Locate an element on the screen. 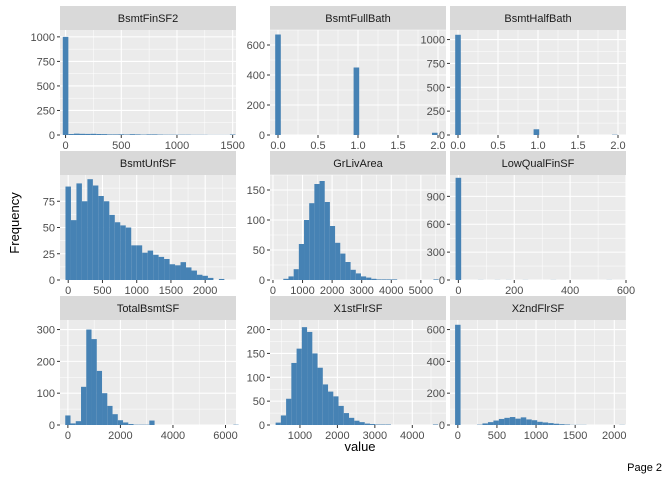  y-tick-label: 1000 is located at coordinates (433, 41).